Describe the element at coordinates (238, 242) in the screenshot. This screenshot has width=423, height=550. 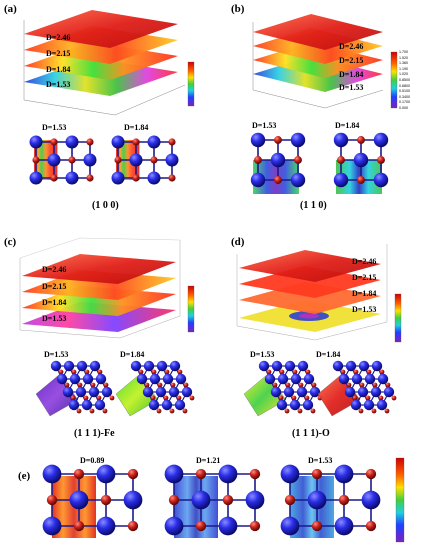
I see `panel-label-d: (d)` at that location.